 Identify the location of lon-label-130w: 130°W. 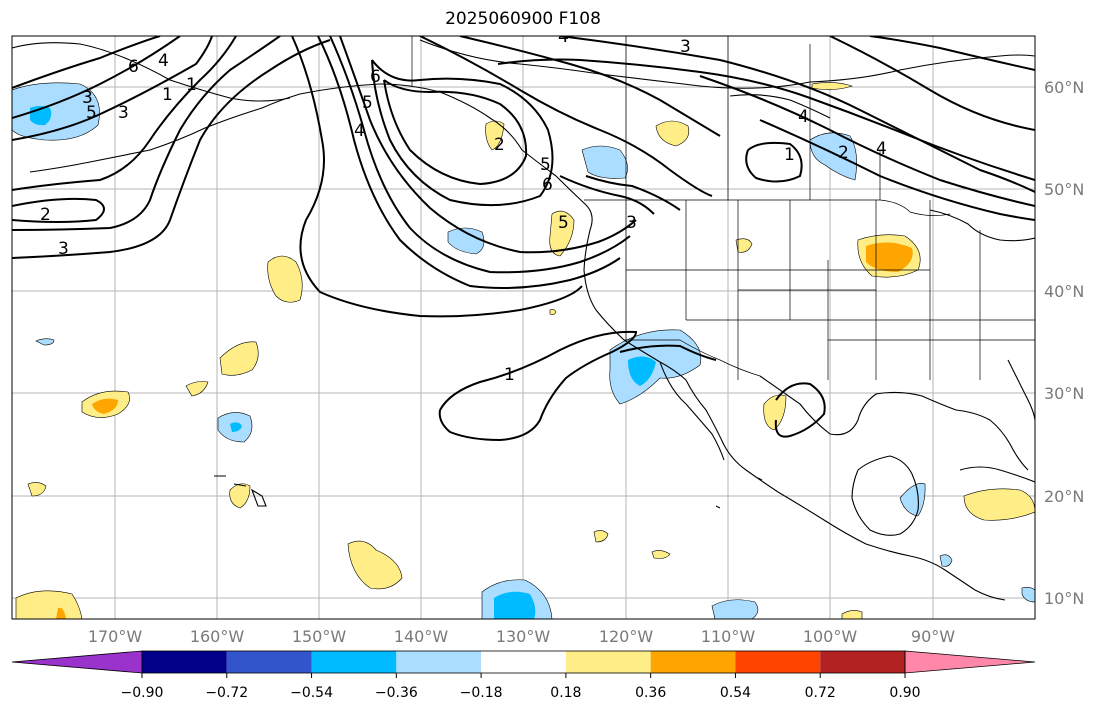
(523, 636).